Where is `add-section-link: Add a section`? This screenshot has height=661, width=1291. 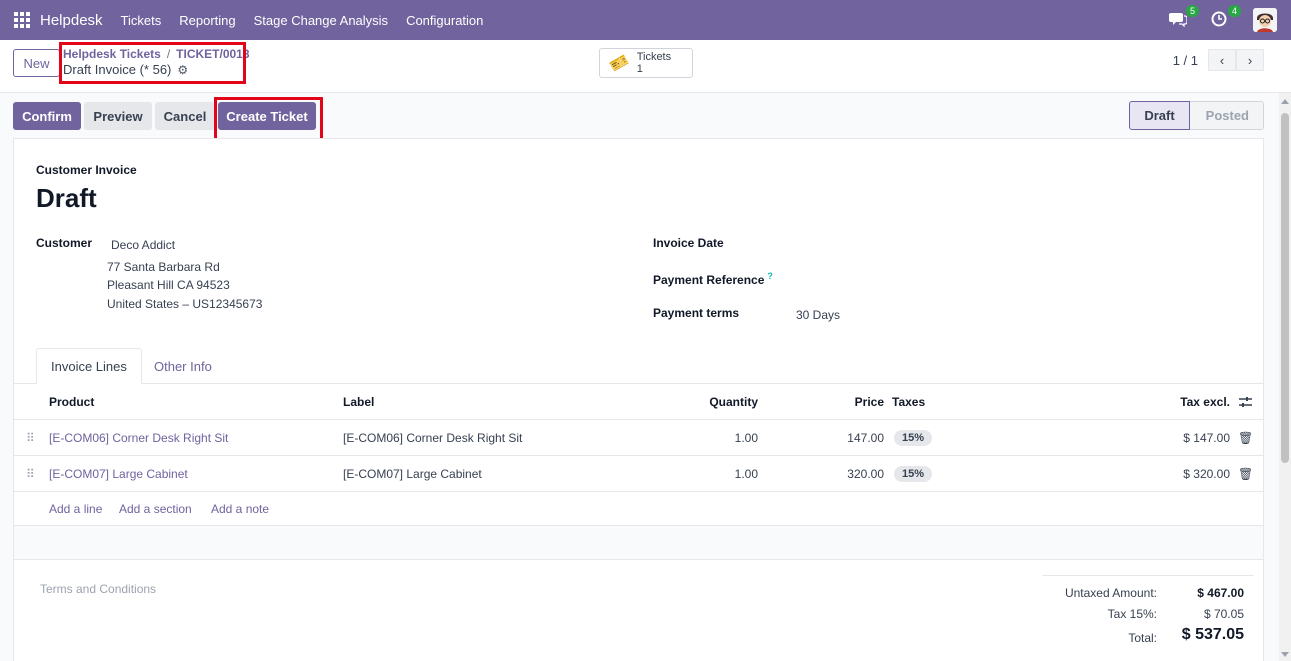
add-section-link: Add a section is located at coordinates (155, 508).